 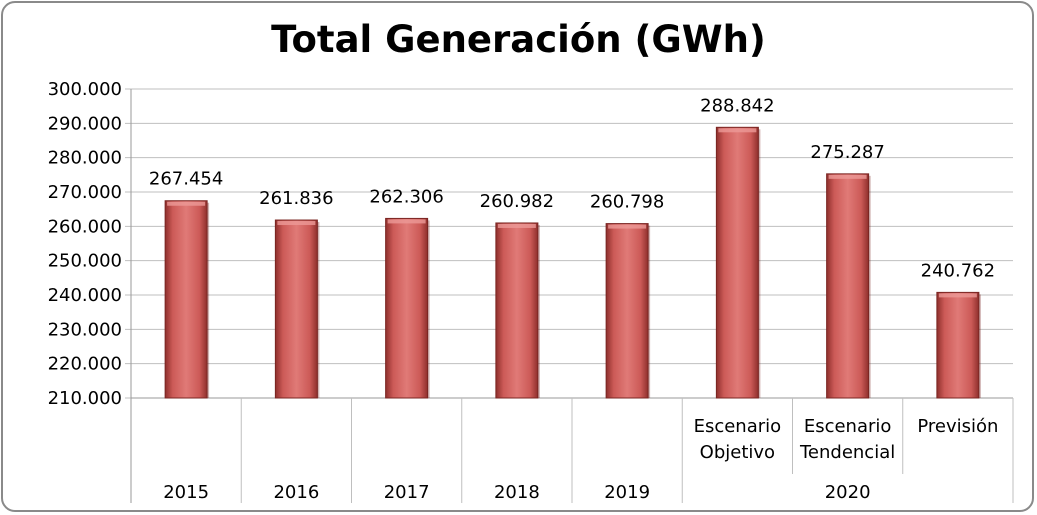 What do you see at coordinates (957, 426) in the screenshot?
I see `x-tick-label: Previsión` at bounding box center [957, 426].